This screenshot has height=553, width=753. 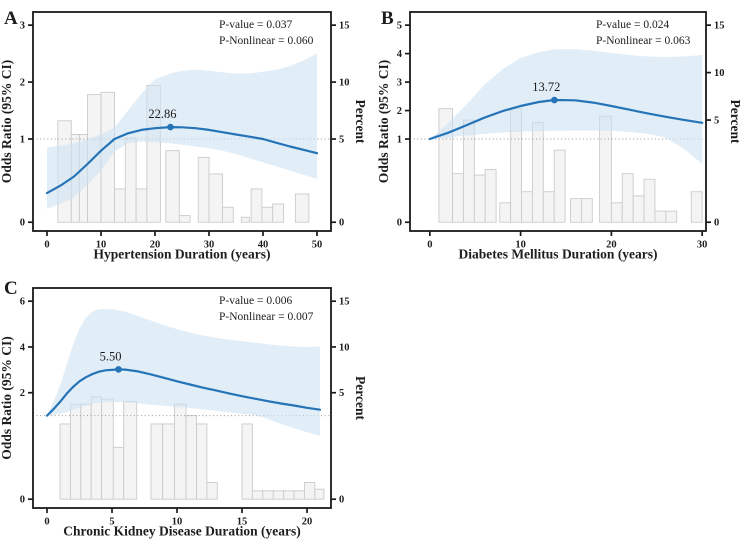 I want to click on x-axis-title: Hypertension Duration (years), so click(x=182, y=254).